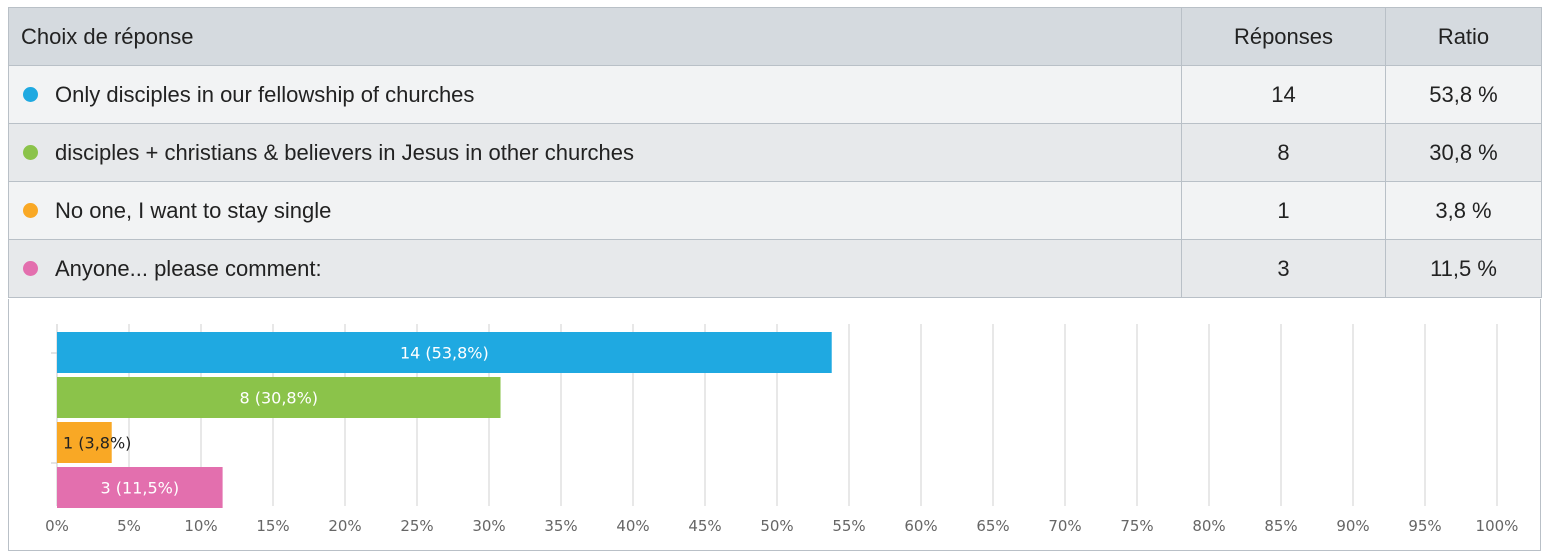 This screenshot has height=555, width=1543. What do you see at coordinates (1283, 268) in the screenshot?
I see `responses-count: 3` at bounding box center [1283, 268].